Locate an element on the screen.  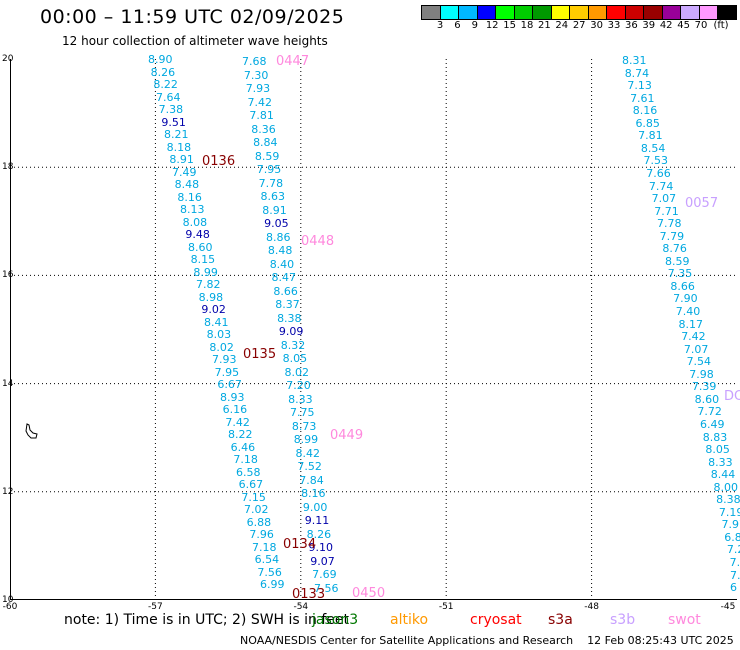
wave-height-value: 7.54 is located at coordinates (699, 362).